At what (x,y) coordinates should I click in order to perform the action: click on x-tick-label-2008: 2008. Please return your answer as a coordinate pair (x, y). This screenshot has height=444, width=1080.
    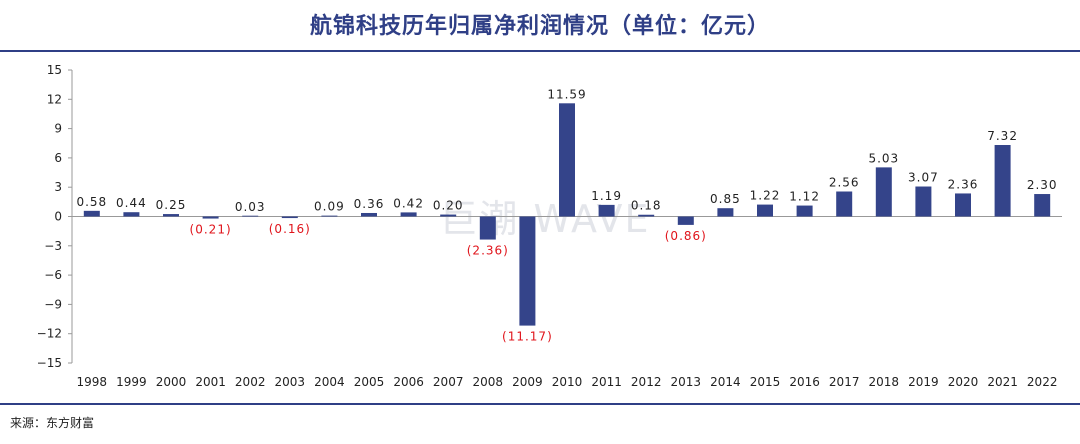
    Looking at the image, I should click on (488, 382).